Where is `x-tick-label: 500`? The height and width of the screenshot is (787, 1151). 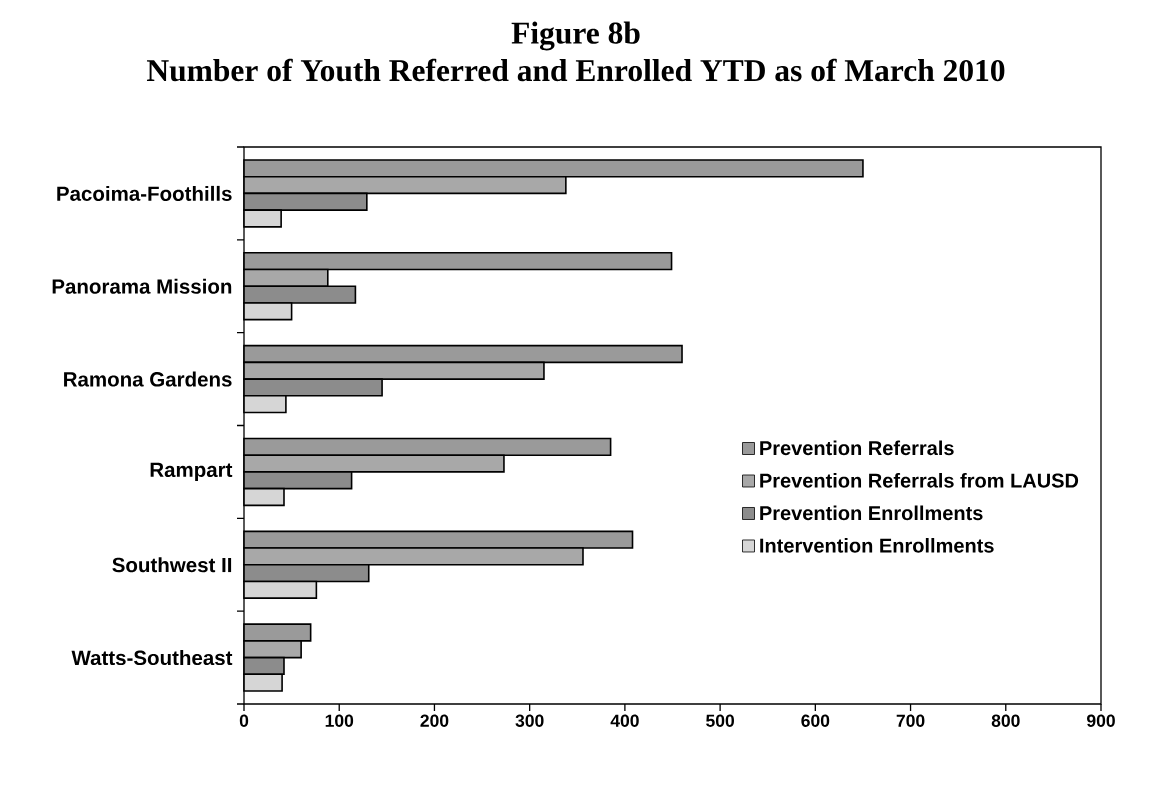 x-tick-label: 500 is located at coordinates (720, 720).